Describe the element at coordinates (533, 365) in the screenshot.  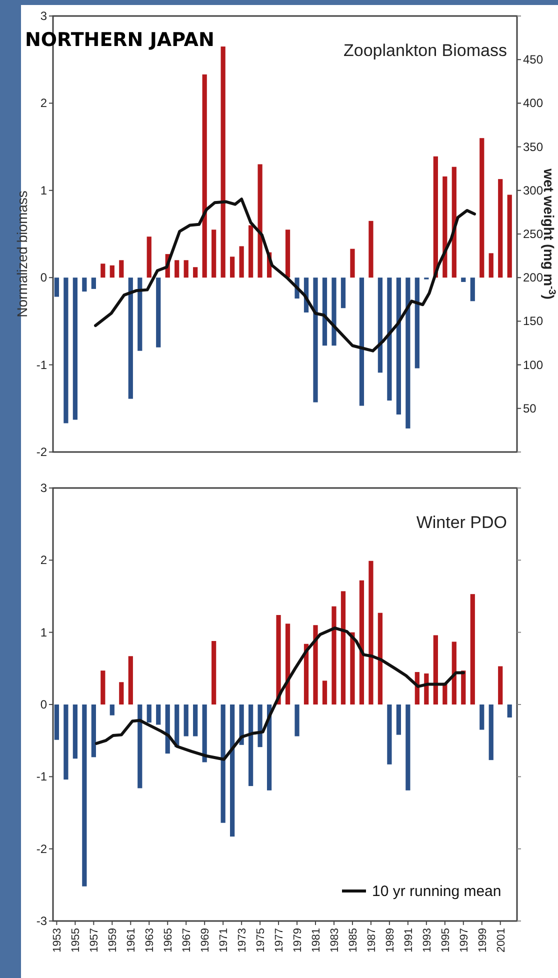
I see `y2-tick-label: 100` at that location.